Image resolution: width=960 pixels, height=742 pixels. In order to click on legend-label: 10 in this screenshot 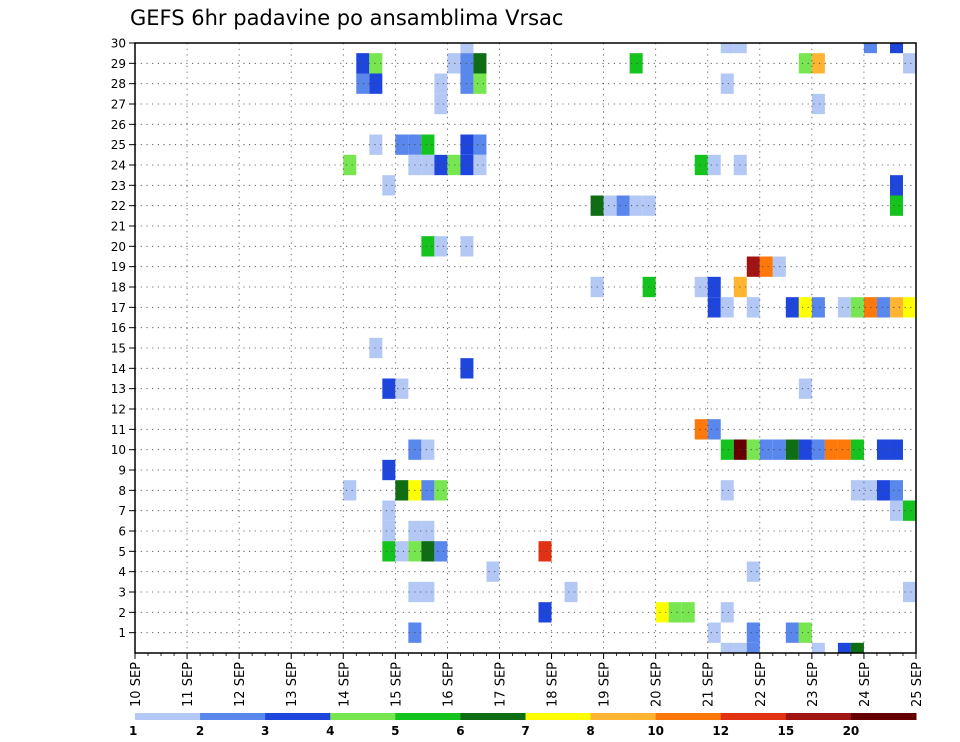, I will do `click(655, 731)`.